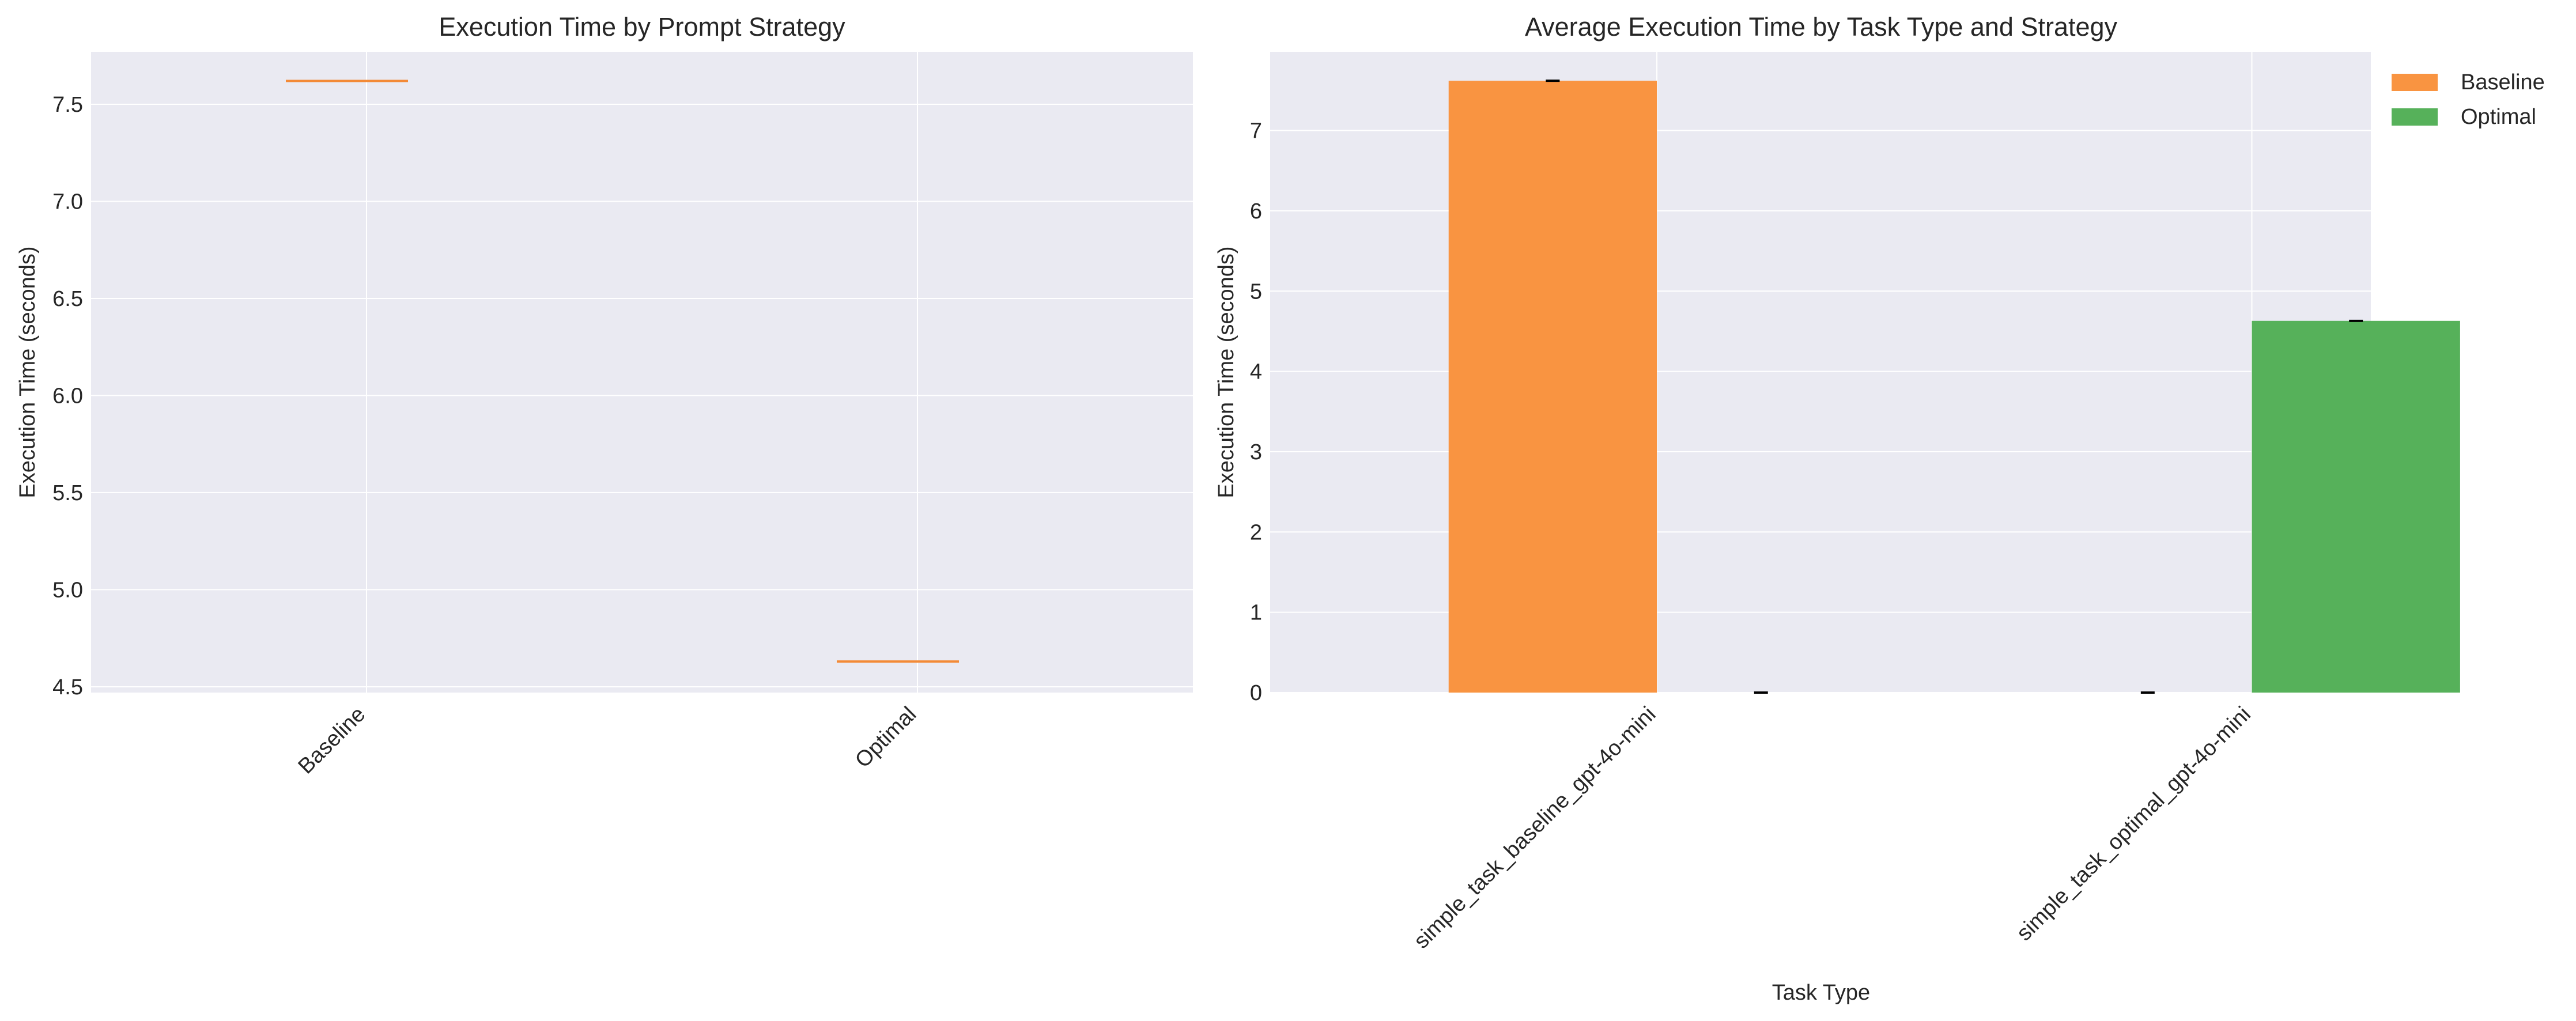  I want to click on left-x-tick-label: Optimal, so click(886, 738).